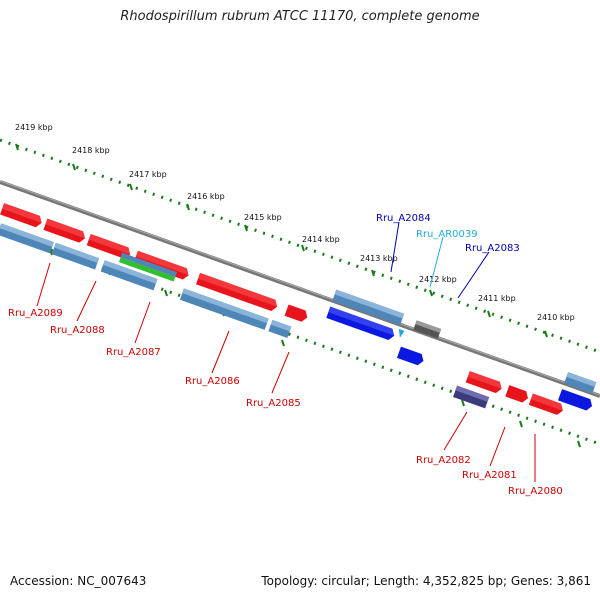 This screenshot has height=600, width=600. Describe the element at coordinates (447, 234) in the screenshot. I see `gene-label-rru-ar0039: Rru_AR0039` at that location.